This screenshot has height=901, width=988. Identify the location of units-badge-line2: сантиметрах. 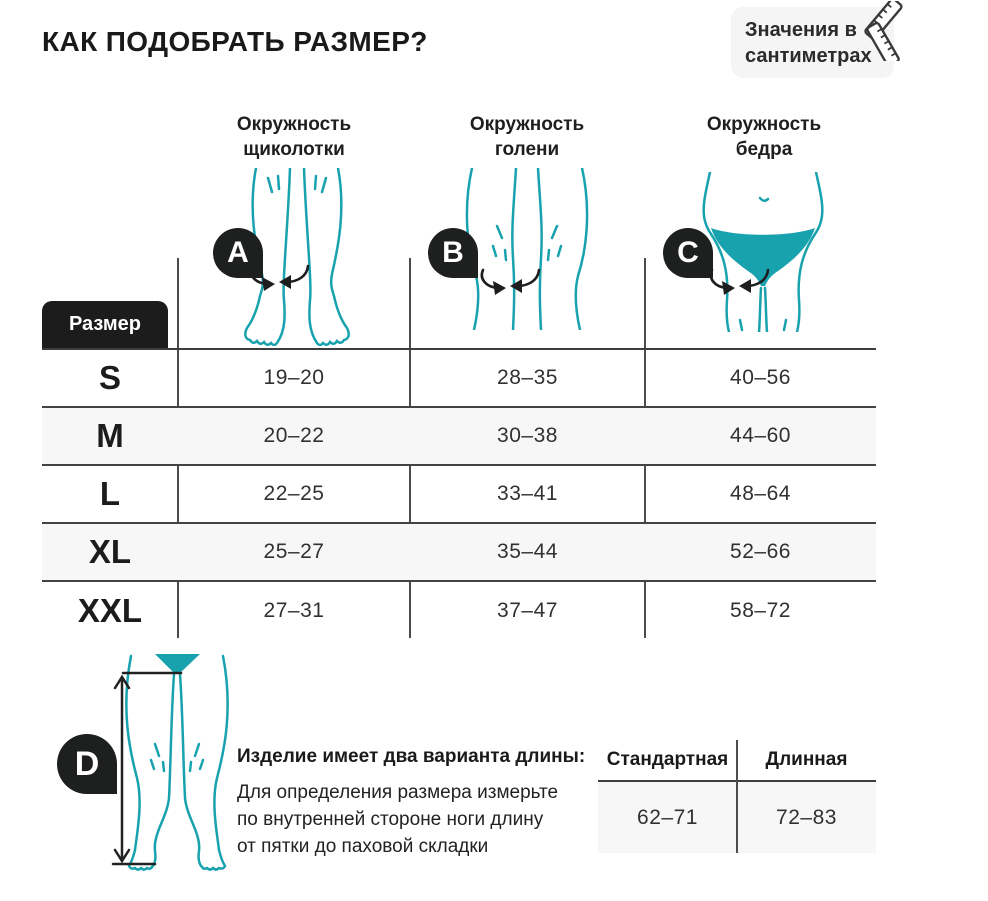
(808, 56).